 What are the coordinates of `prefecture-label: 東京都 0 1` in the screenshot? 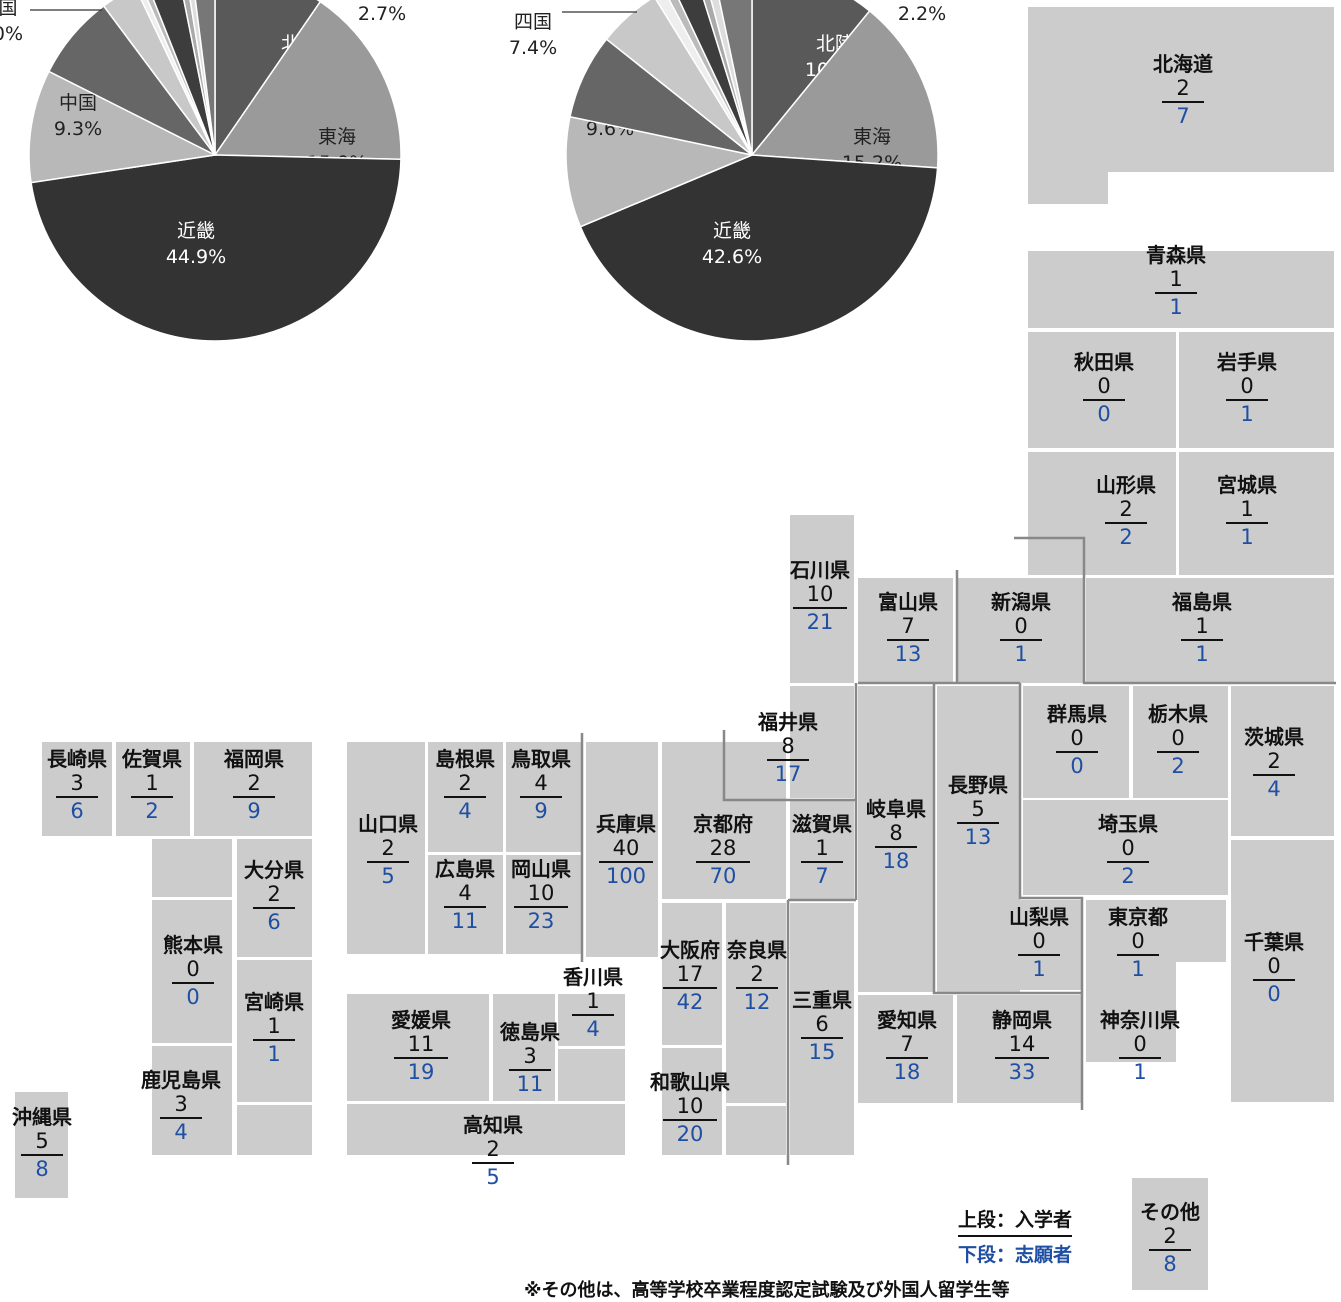 It's located at (1138, 943).